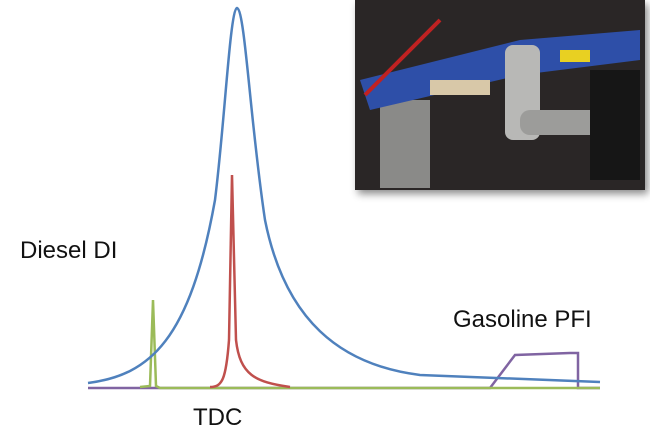  Describe the element at coordinates (460, 87) in the screenshot. I see `photo-rod` at that location.